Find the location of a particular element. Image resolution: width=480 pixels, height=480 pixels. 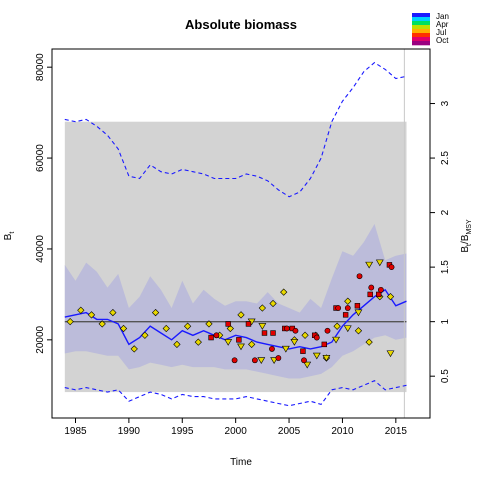

legend-label: Jul is located at coordinates (441, 32).